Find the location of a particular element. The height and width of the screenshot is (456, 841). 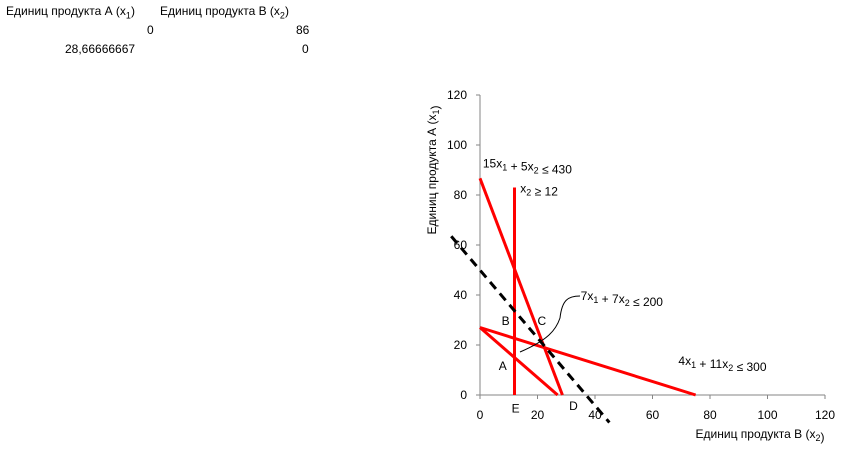

y-tick-label: 0 is located at coordinates (463, 395).